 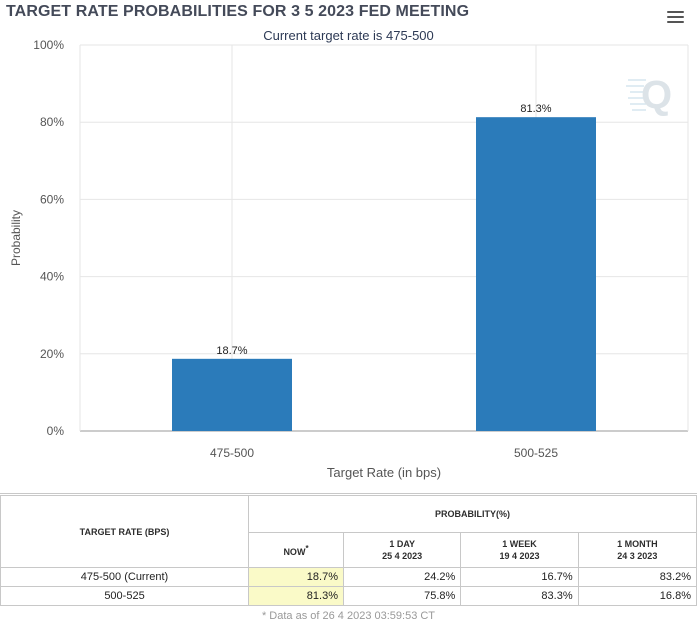 What do you see at coordinates (296, 577) in the screenshot?
I see `now-value-cell: 18.7%` at bounding box center [296, 577].